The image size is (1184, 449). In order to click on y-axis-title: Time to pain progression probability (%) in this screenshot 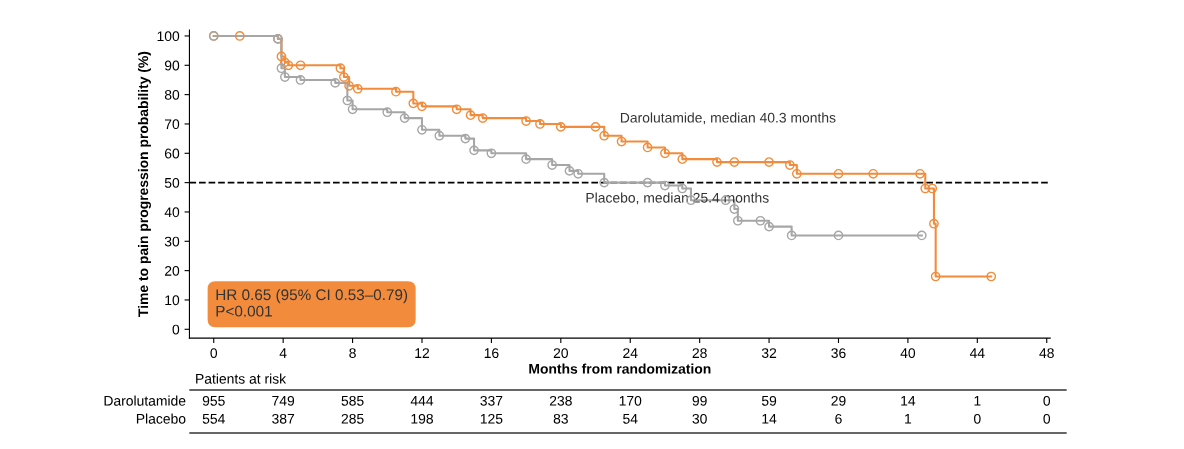, I will do `click(144, 184)`.